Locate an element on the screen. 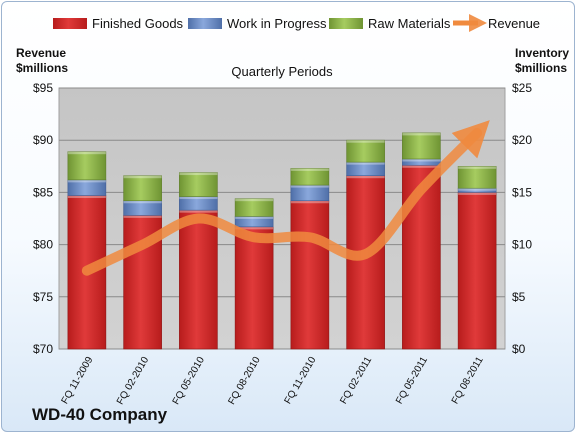  right-tick-label: $25 is located at coordinates (522, 88).